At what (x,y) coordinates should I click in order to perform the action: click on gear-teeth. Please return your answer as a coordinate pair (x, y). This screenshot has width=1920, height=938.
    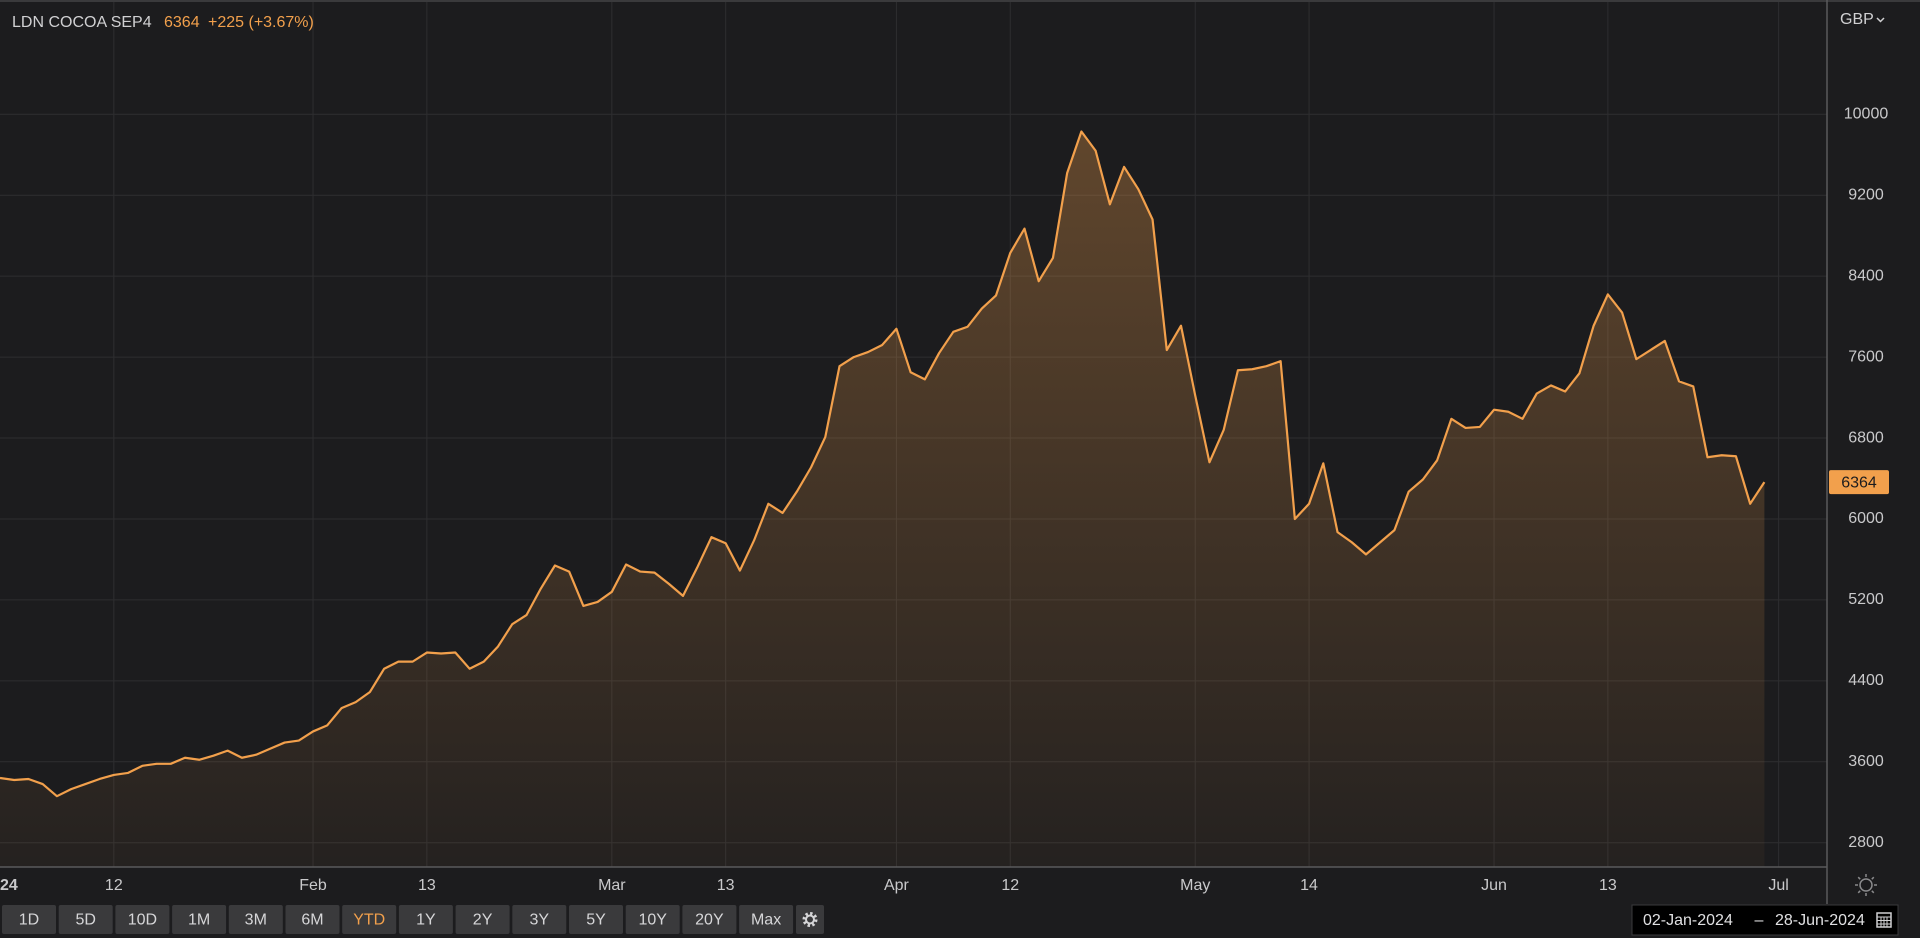
    Looking at the image, I should click on (810, 919).